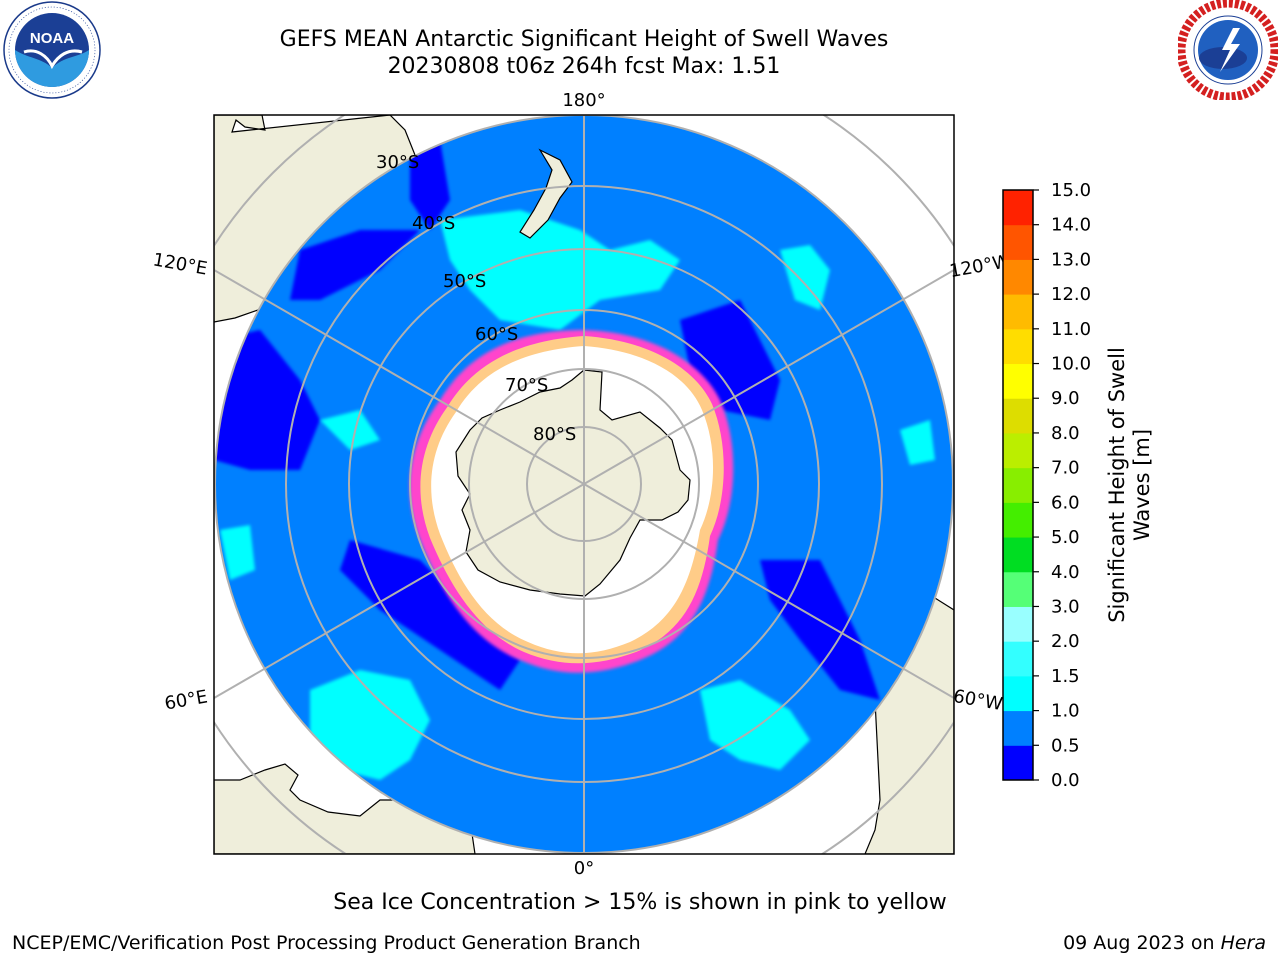  What do you see at coordinates (433, 223) in the screenshot?
I see `lat-label-40s: 40°S` at bounding box center [433, 223].